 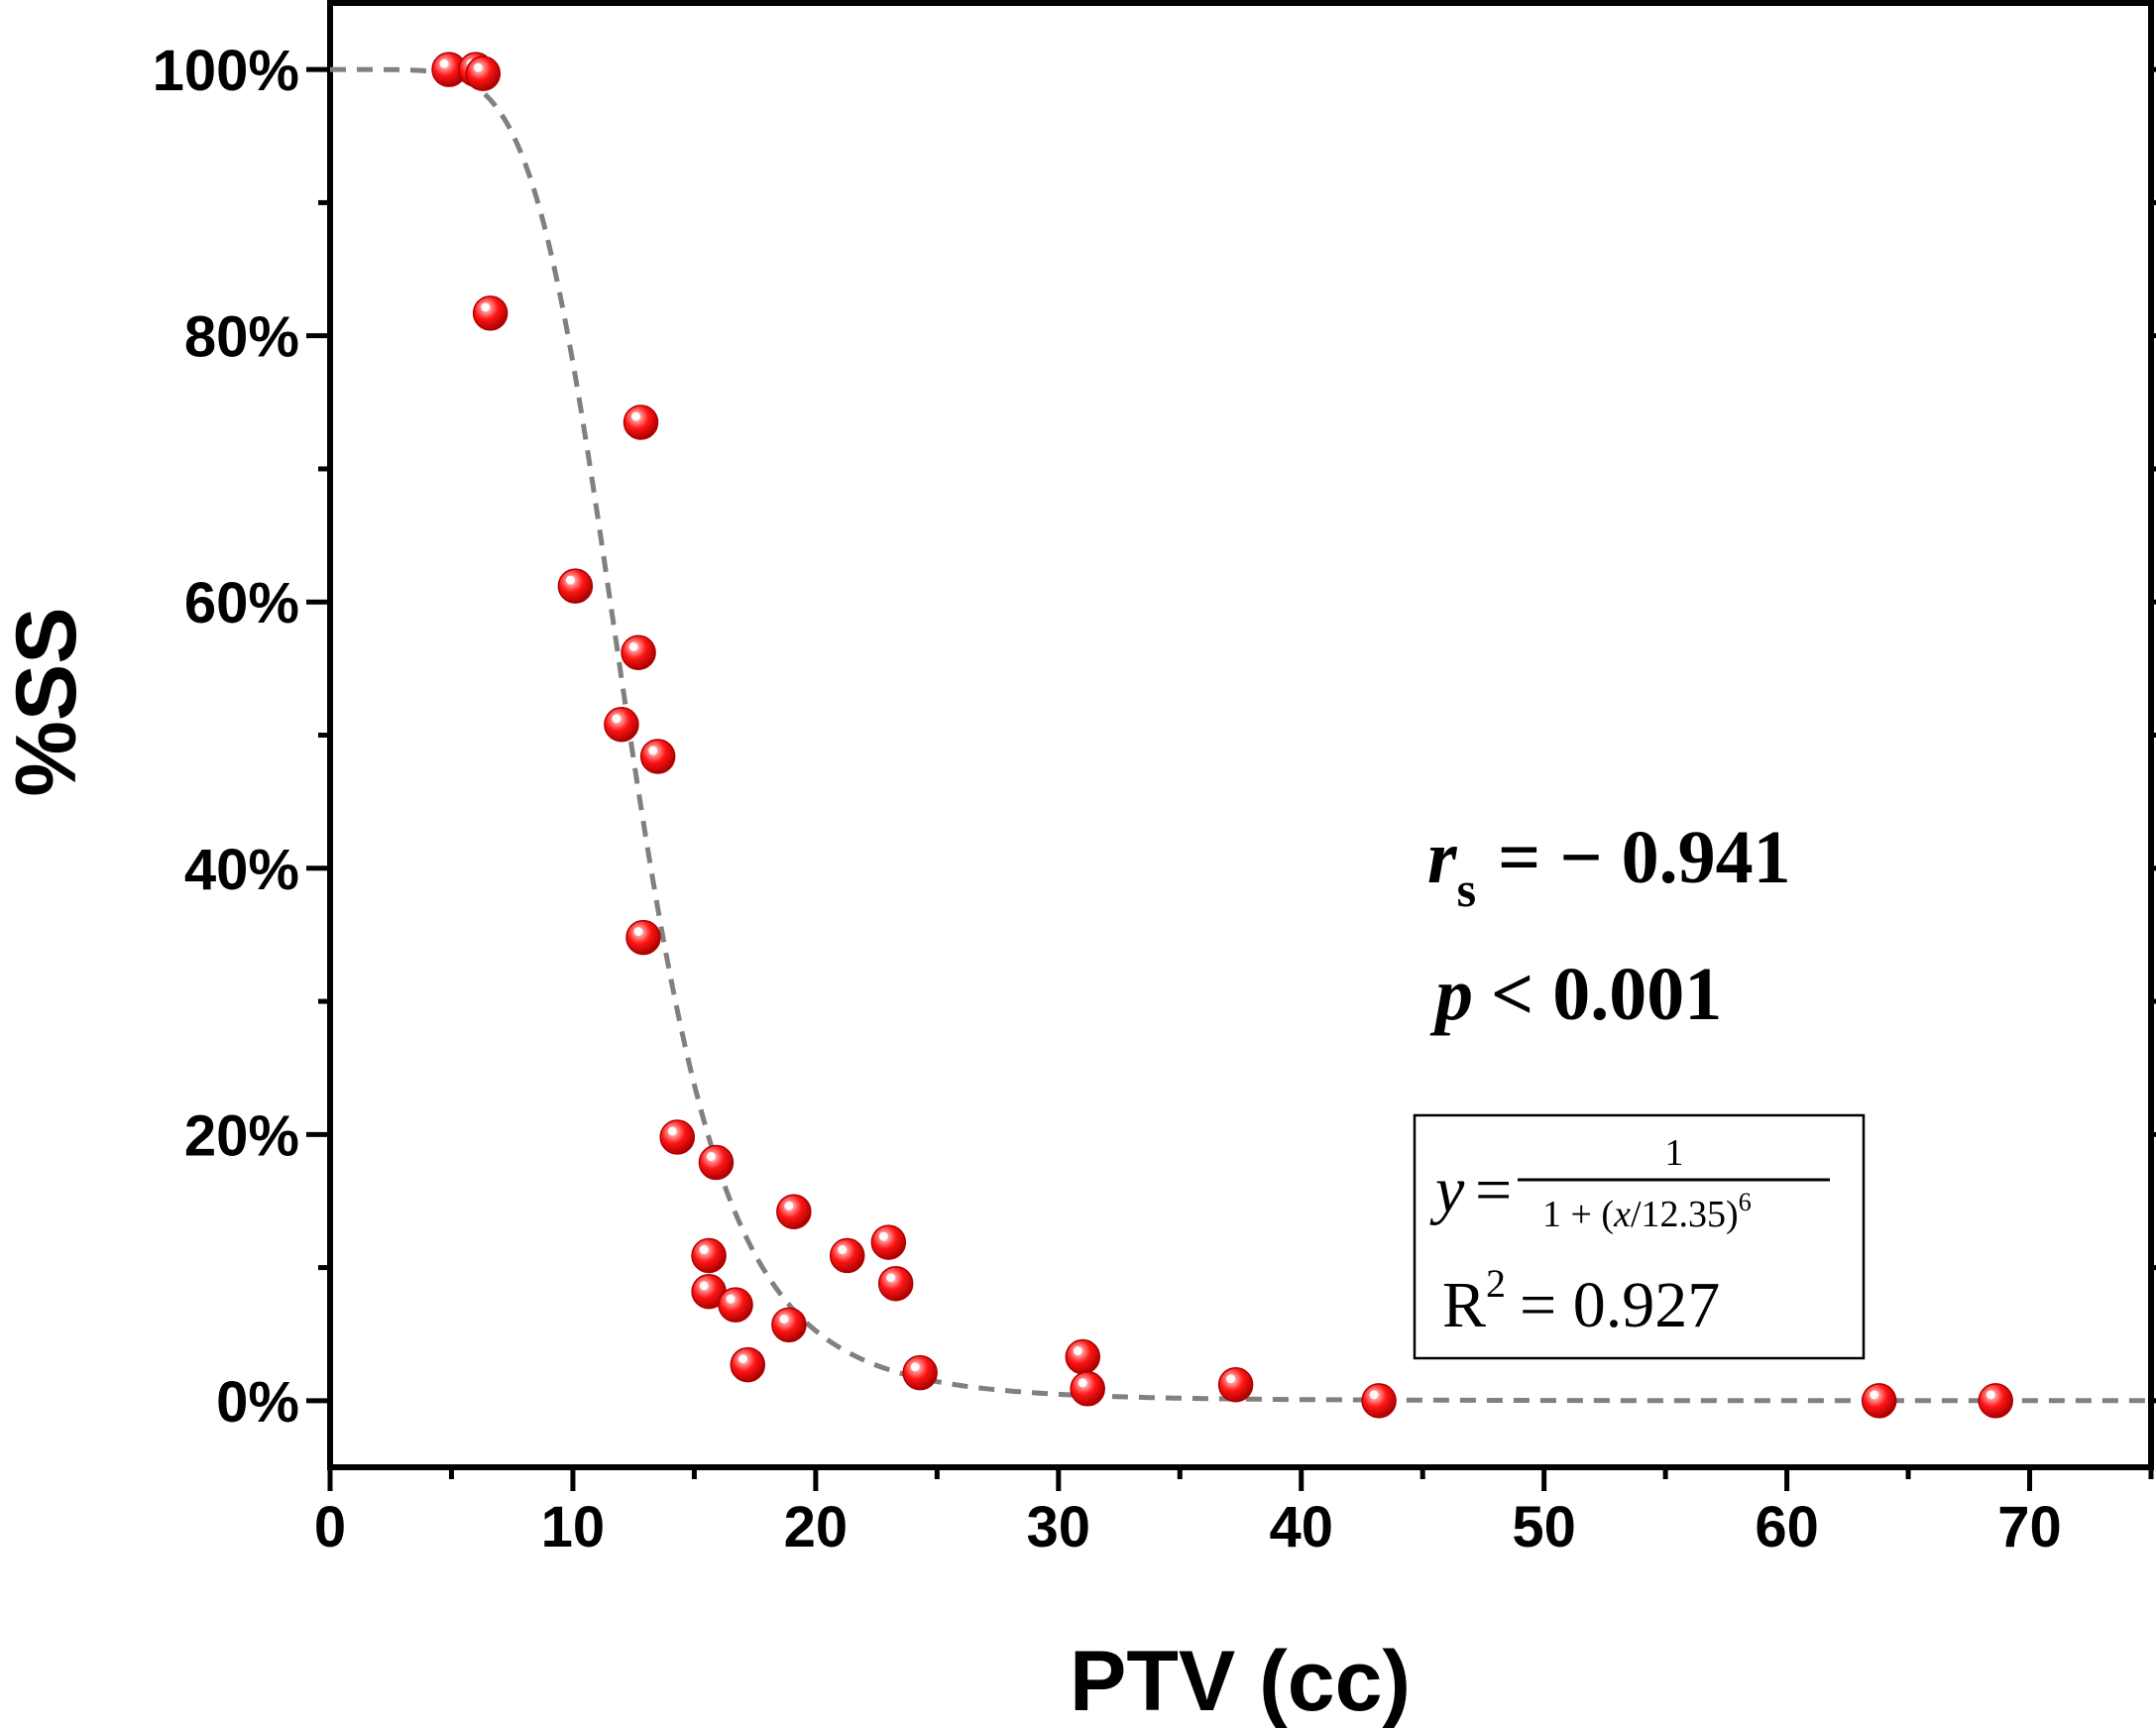 I want to click on x-tick-label: 10, so click(x=573, y=1527).